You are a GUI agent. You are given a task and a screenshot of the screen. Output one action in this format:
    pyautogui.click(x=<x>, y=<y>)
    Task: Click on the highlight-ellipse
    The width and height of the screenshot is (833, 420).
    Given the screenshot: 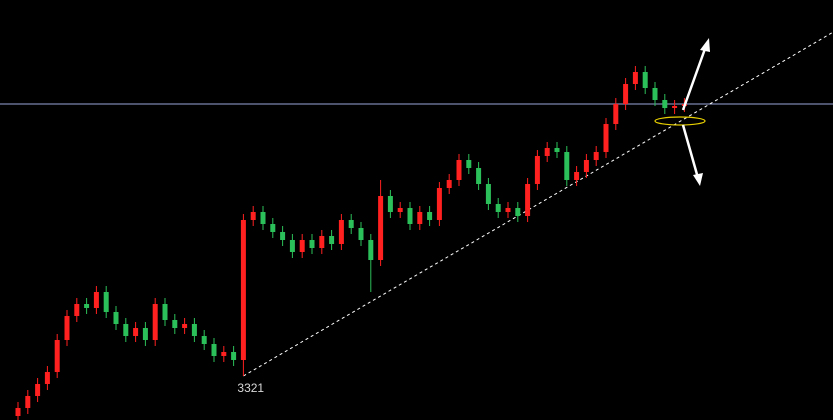 What is the action you would take?
    pyautogui.click(x=680, y=121)
    